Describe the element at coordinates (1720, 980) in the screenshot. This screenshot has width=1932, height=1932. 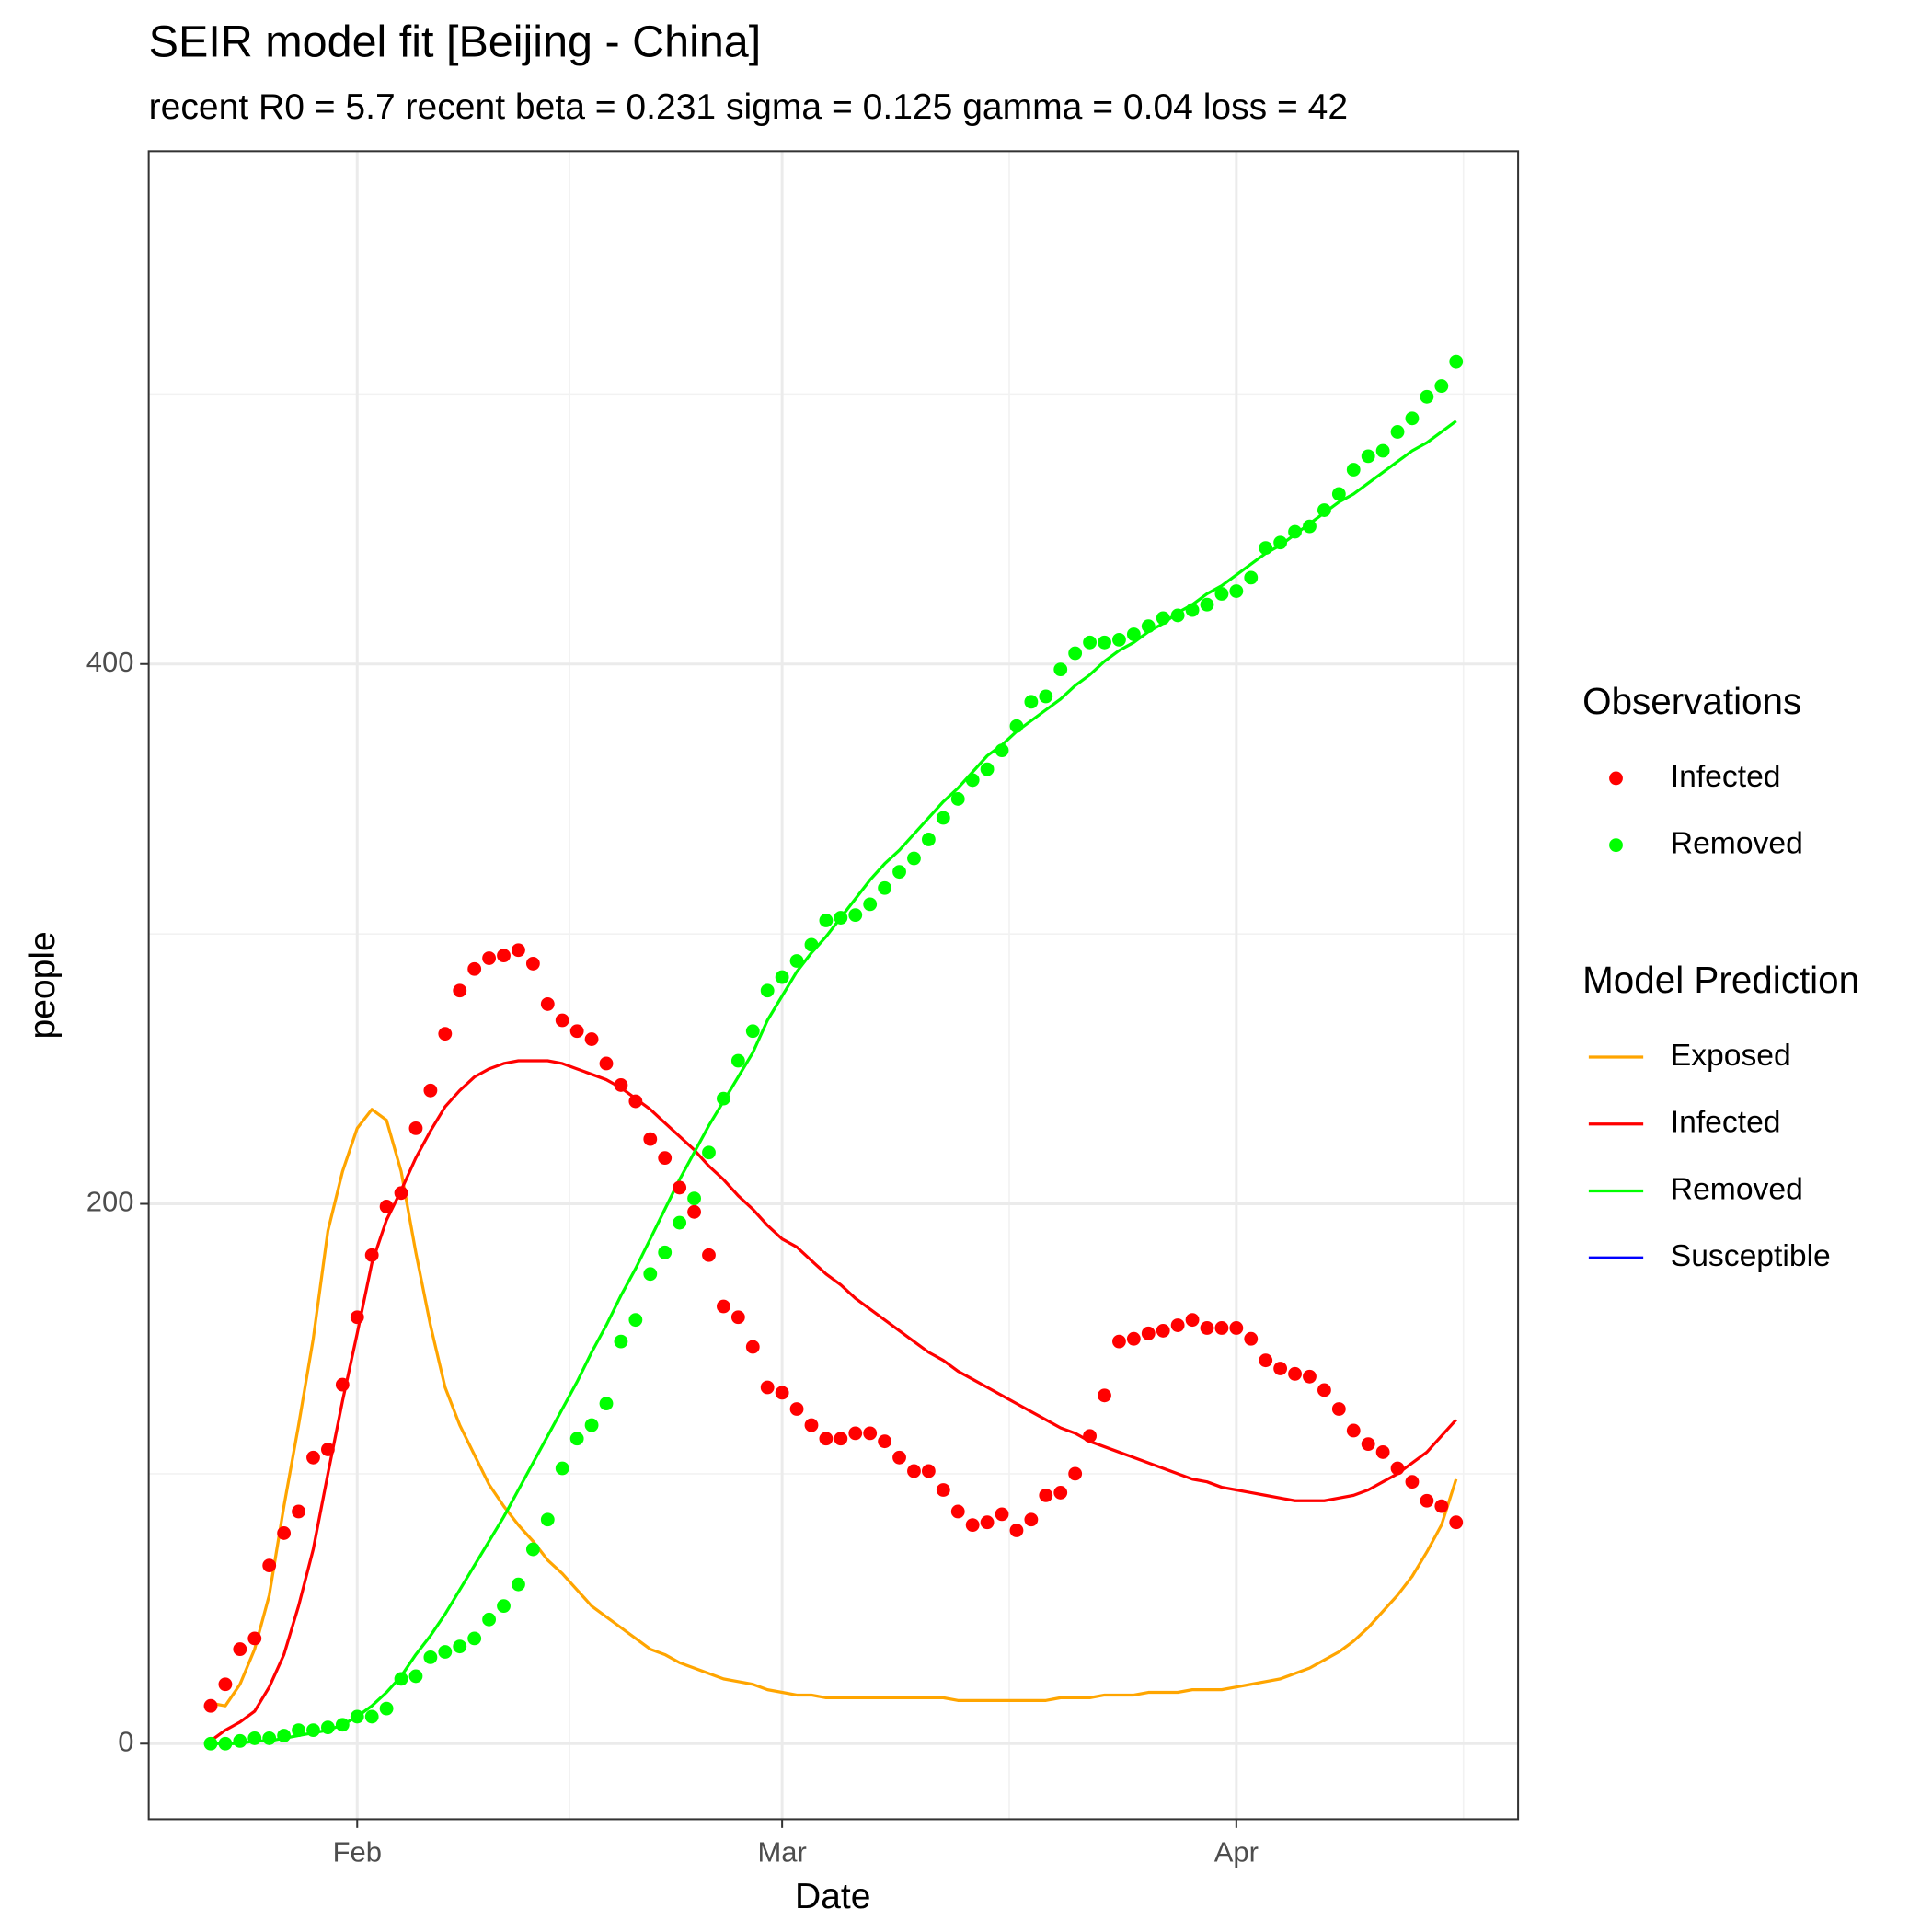
I see `legend-title: Model Prediction` at that location.